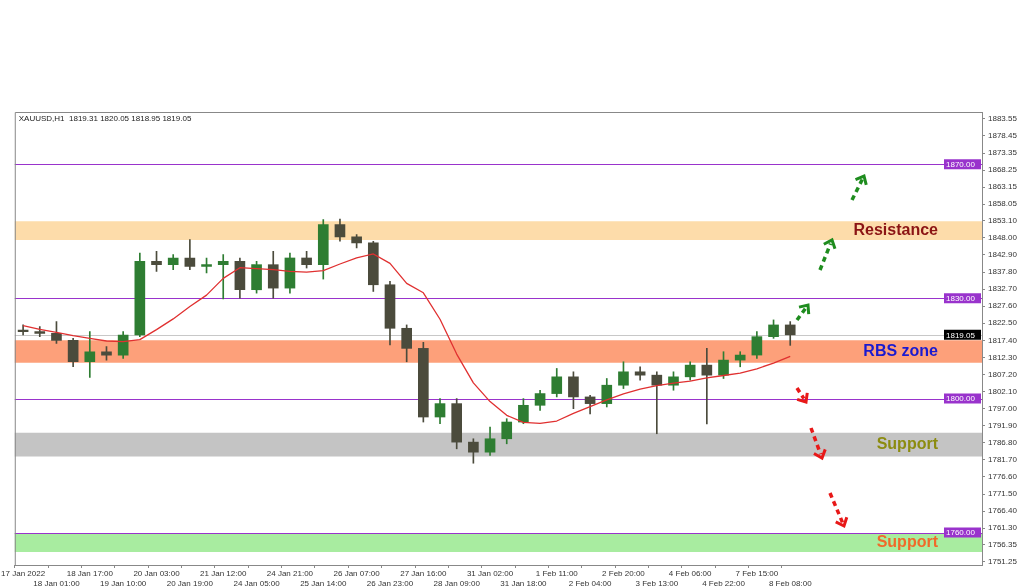 The height and width of the screenshot is (587, 1024). I want to click on x-tick-label: 26 Jan 07:00, so click(357, 573).